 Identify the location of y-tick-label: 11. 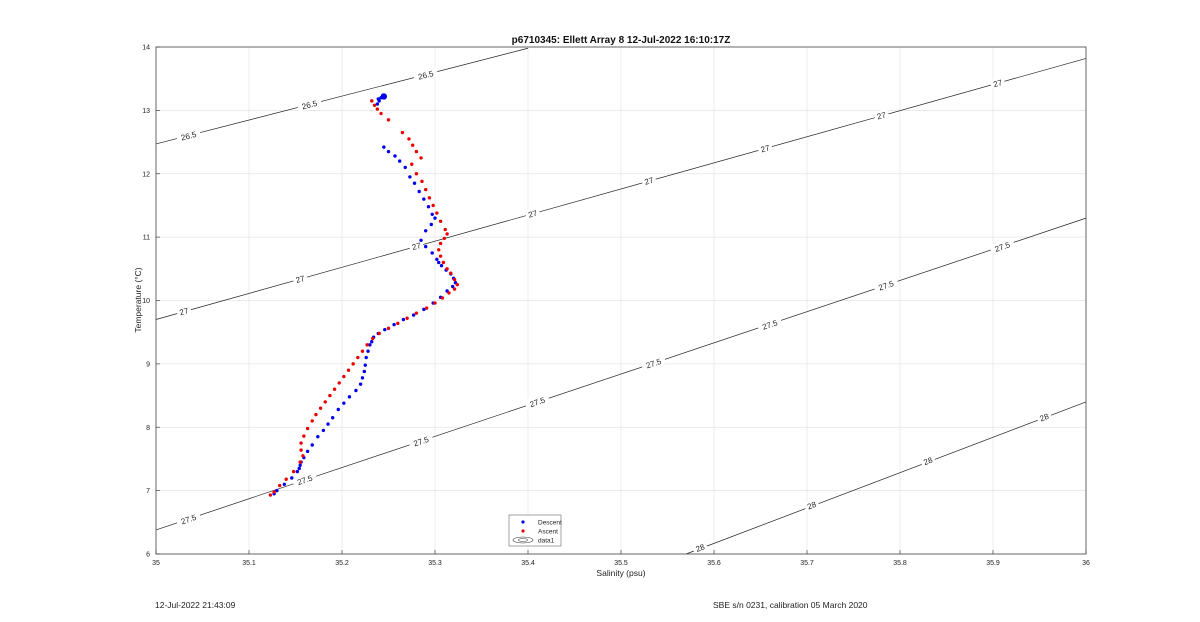
(146, 238).